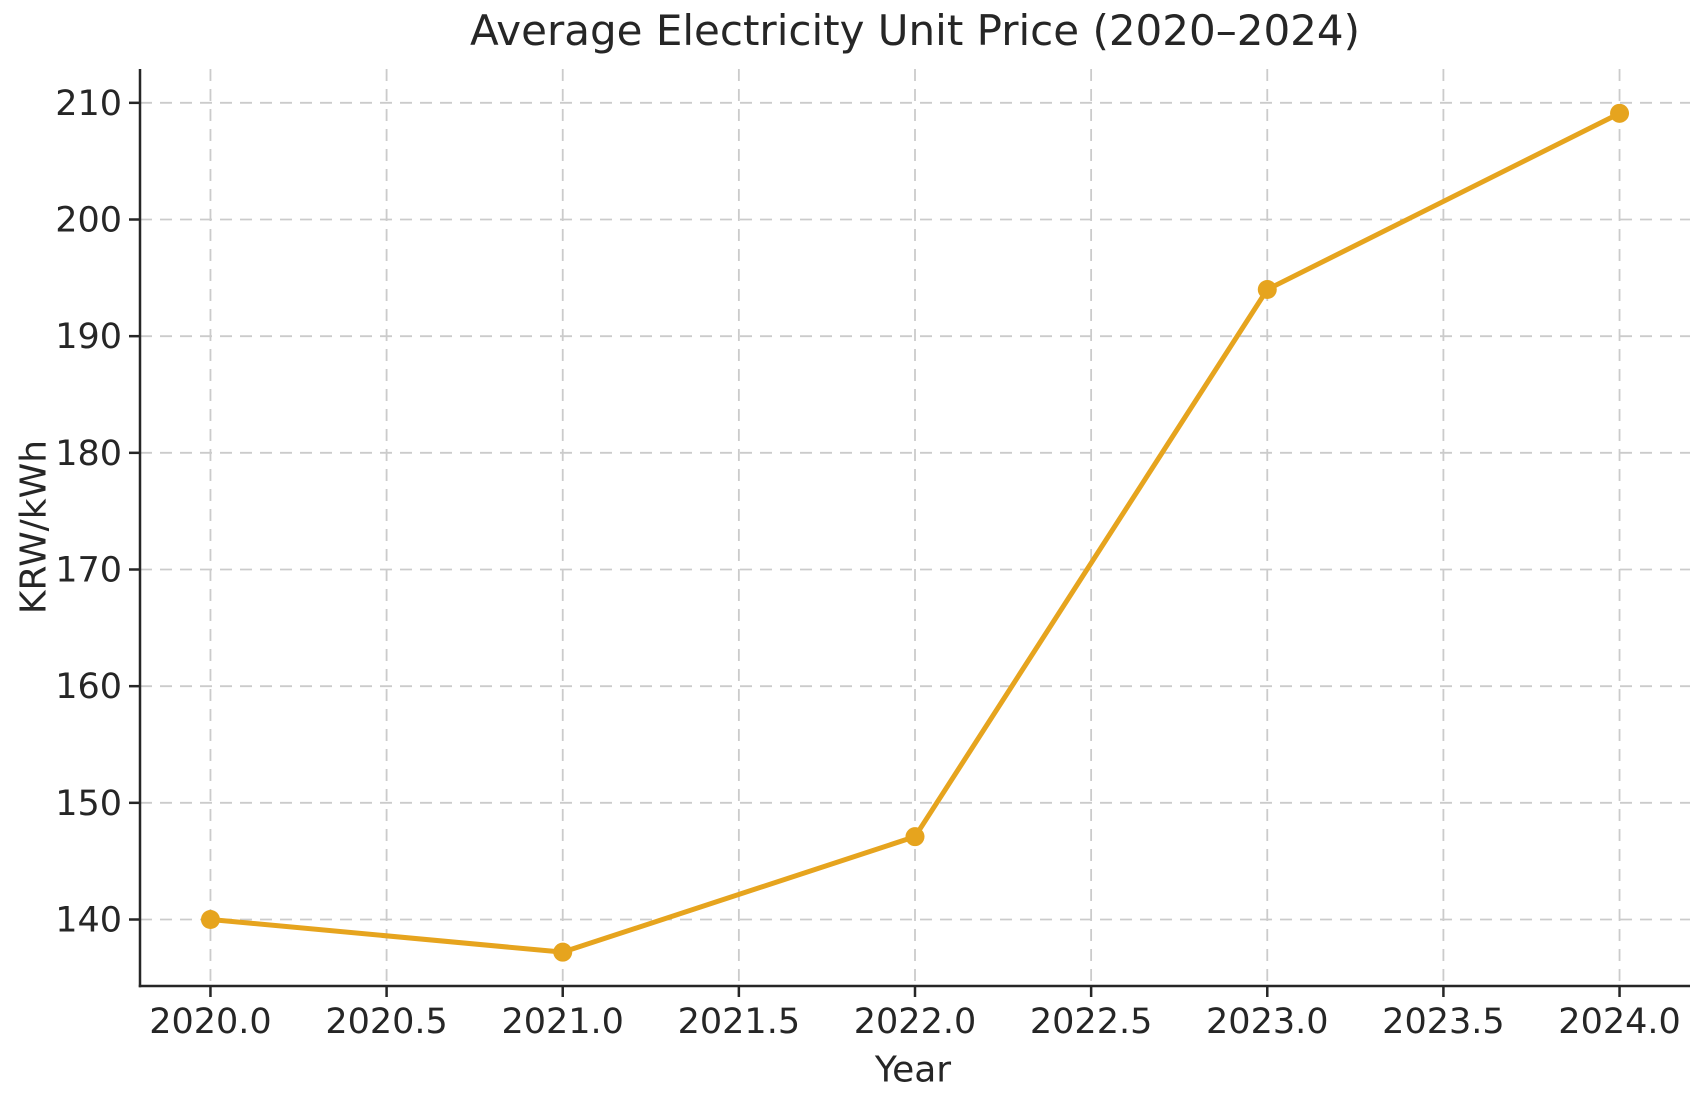 The width and height of the screenshot is (1707, 1101). I want to click on y-tick-label: 180, so click(88, 454).